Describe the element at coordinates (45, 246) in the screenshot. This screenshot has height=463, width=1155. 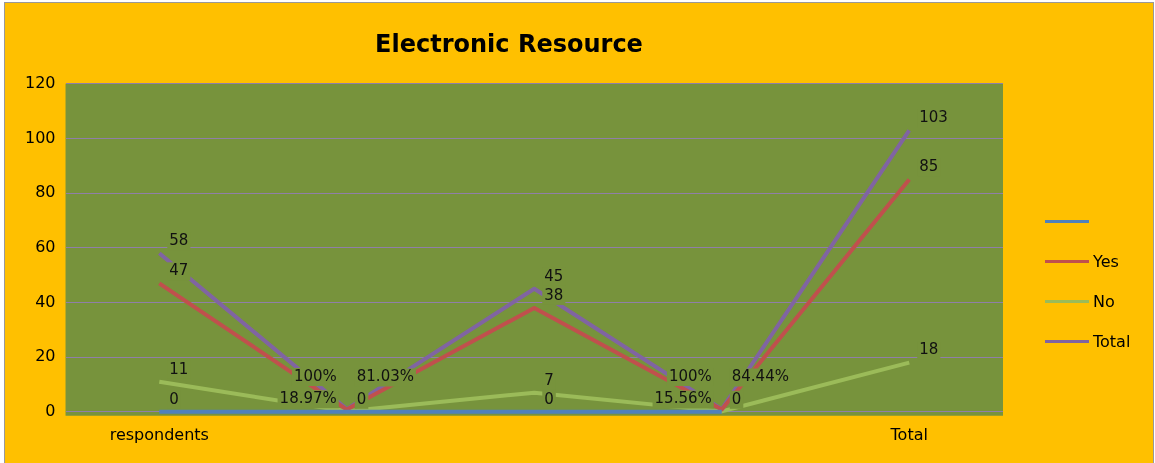
I see `y-tick-label: 60` at that location.